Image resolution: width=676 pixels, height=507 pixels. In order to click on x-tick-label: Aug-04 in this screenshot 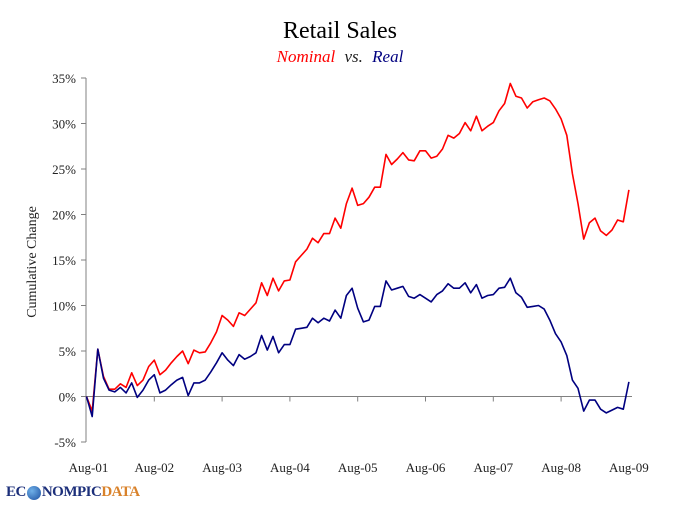, I will do `click(290, 467)`.